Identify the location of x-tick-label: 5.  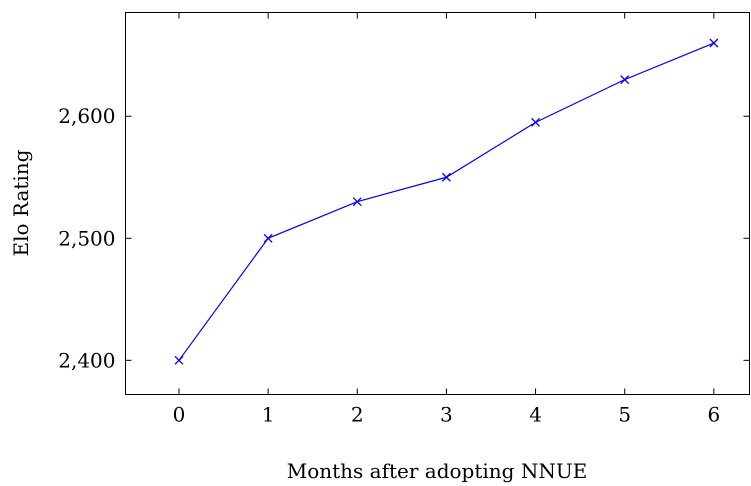
(624, 415).